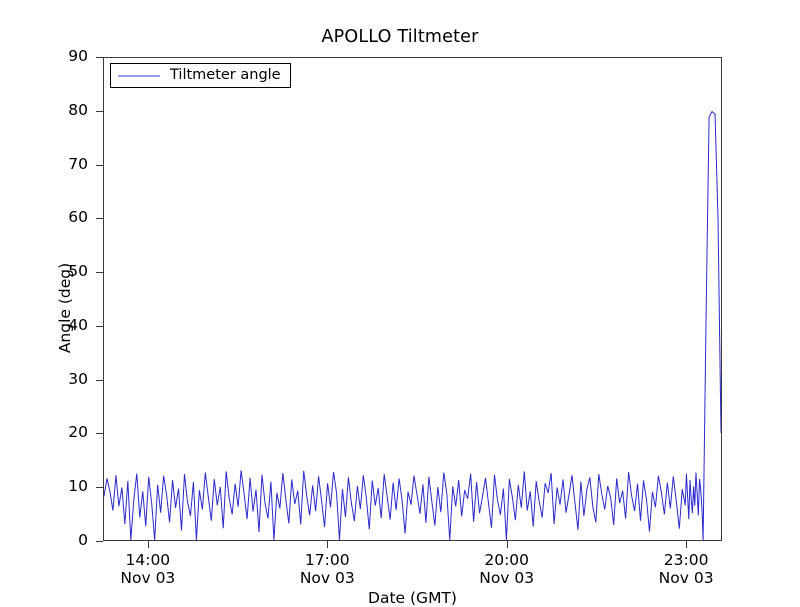  Describe the element at coordinates (78, 109) in the screenshot. I see `y-tick-label: 80` at that location.